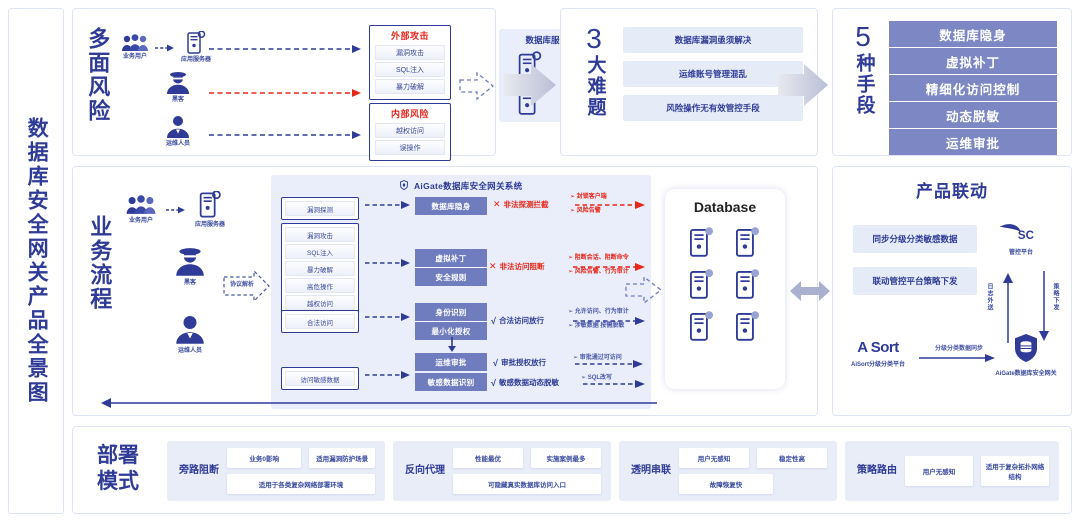 Image resolution: width=1080 pixels, height=522 pixels. I want to click on deploy-tag: 性能最优, so click(488, 458).